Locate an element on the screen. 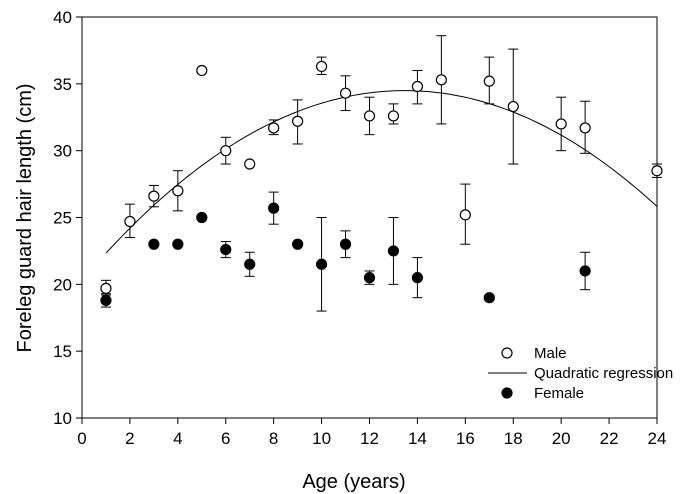 The image size is (683, 494). x-tick-label: 2 is located at coordinates (129, 438).